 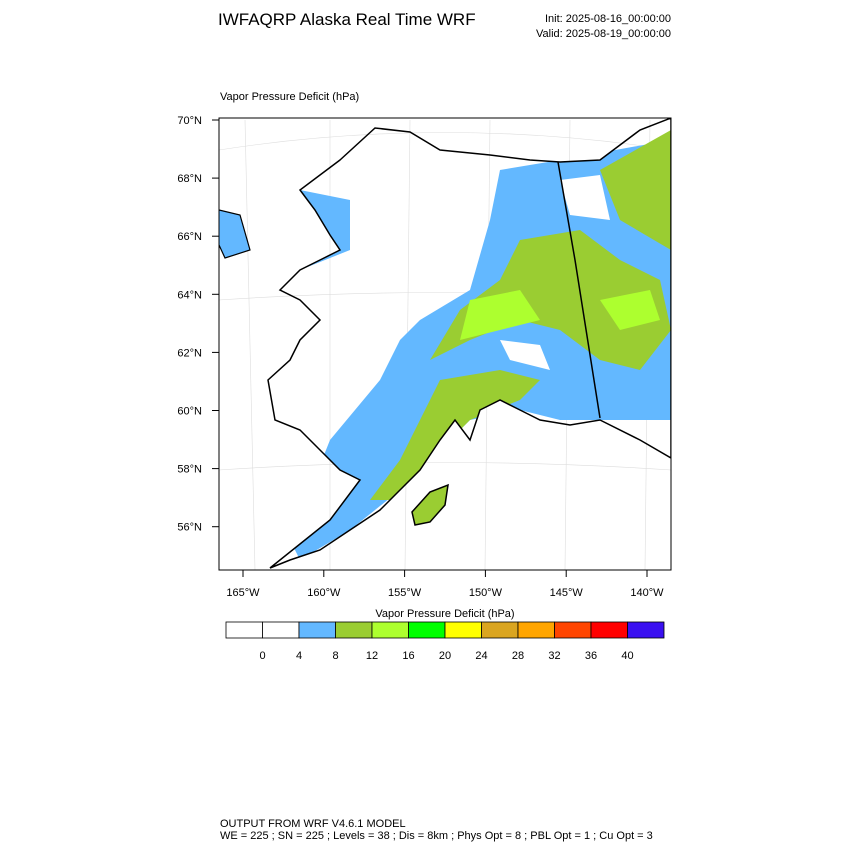 I want to click on lon-labels: 165°W 160°W 155°W 150°W 145°W 140°W, so click(x=445, y=584).